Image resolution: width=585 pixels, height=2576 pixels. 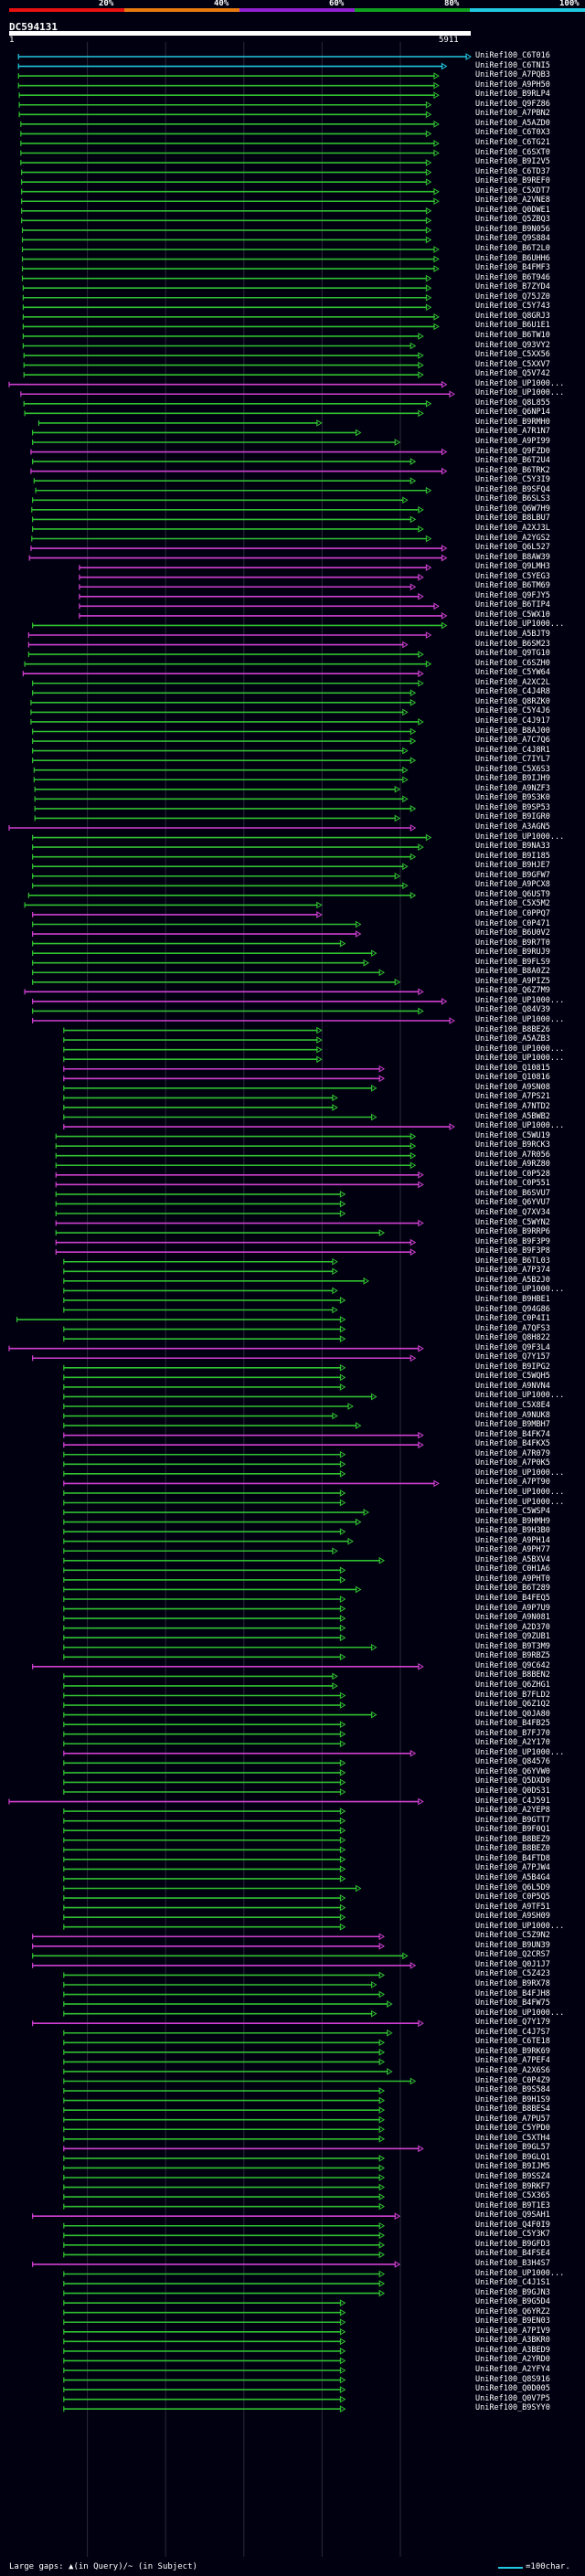 What do you see at coordinates (512, 769) in the screenshot?
I see `hit-label: UniRef100_C5X6S3` at bounding box center [512, 769].